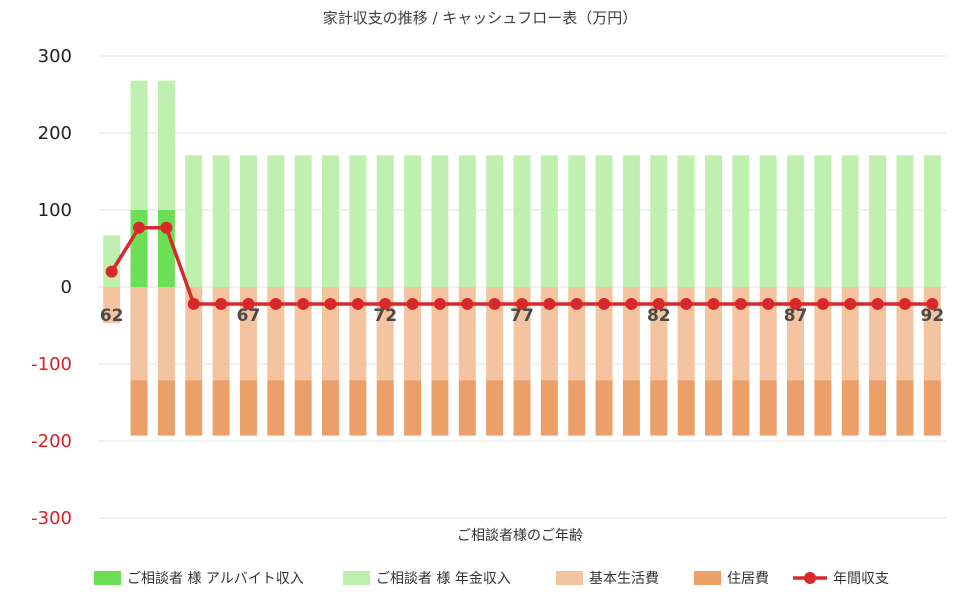  I want to click on y-tick-label: -200, so click(51, 441).